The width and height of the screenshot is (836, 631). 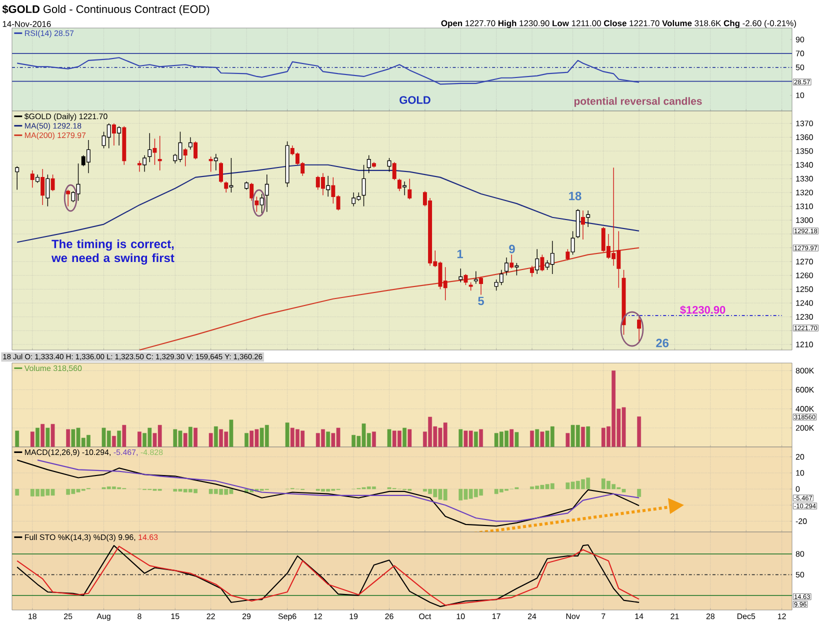 I want to click on annotation: 18, so click(x=575, y=196).